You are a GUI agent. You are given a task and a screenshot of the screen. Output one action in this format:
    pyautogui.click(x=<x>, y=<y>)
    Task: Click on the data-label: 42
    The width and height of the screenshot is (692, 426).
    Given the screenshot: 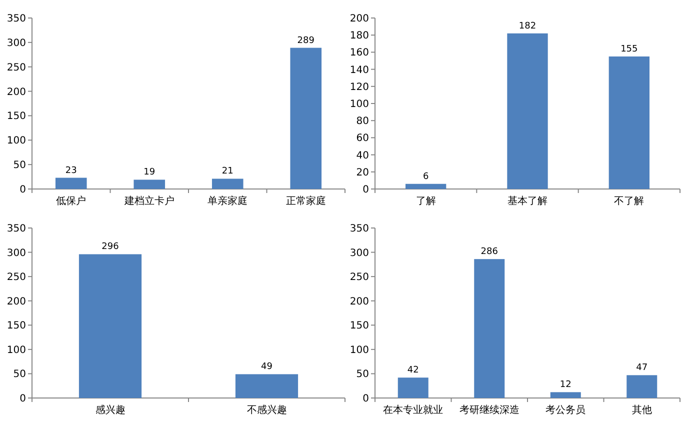 What is the action you would take?
    pyautogui.click(x=413, y=371)
    